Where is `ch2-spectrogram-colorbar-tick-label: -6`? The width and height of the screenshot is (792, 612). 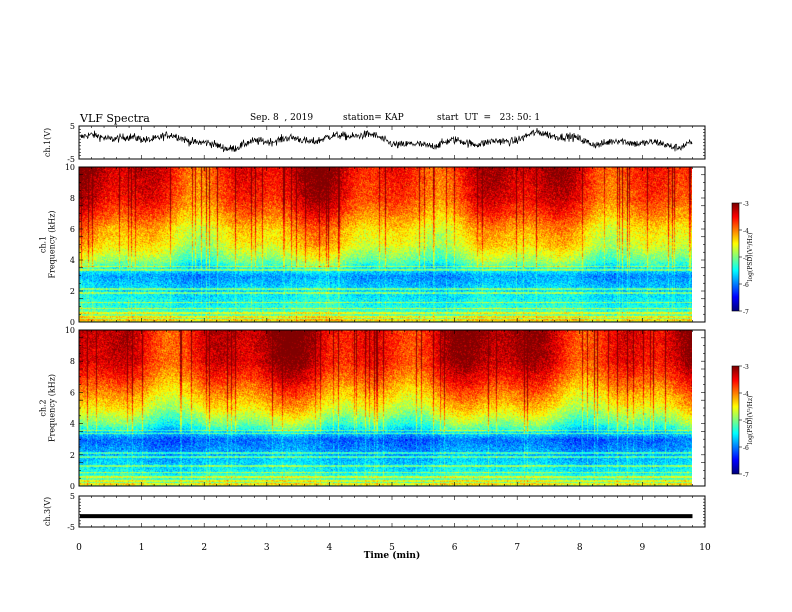
ch2-spectrogram-colorbar-tick-label: -6 is located at coordinates (746, 448).